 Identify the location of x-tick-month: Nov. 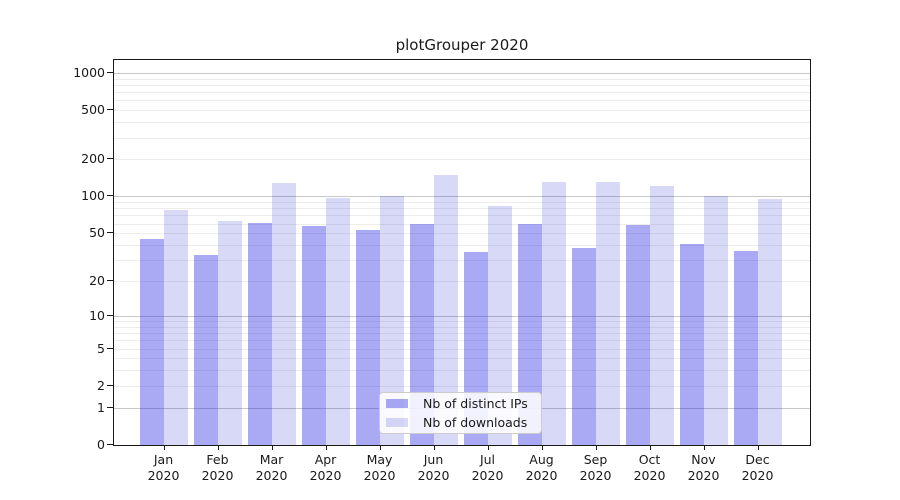
(703, 459).